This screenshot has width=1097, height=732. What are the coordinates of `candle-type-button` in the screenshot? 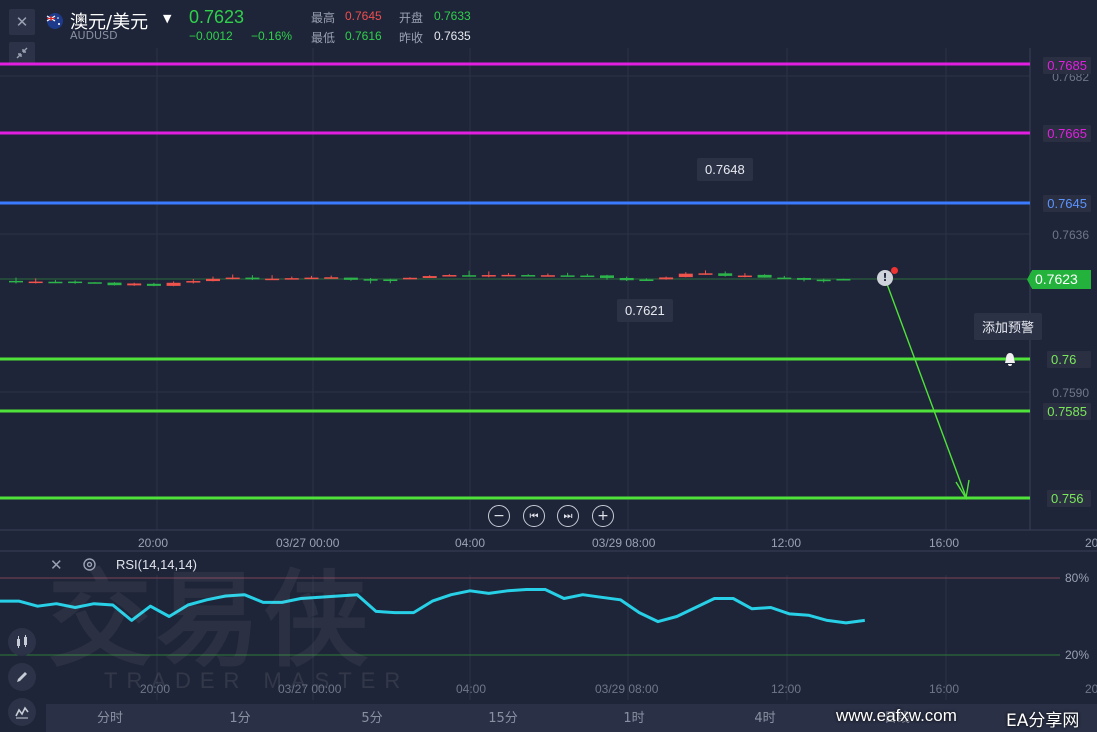 It's located at (22, 642).